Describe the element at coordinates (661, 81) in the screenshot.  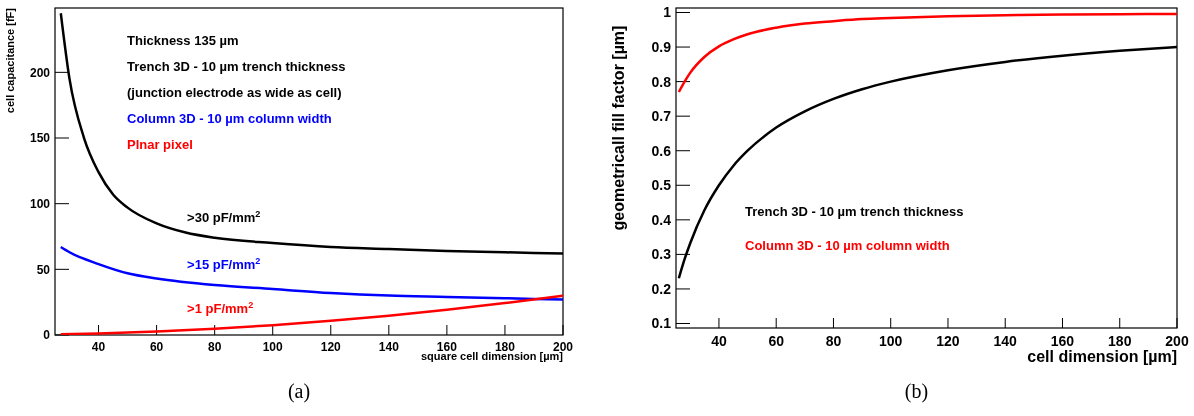
I see `y-tick-label: 0.8` at that location.